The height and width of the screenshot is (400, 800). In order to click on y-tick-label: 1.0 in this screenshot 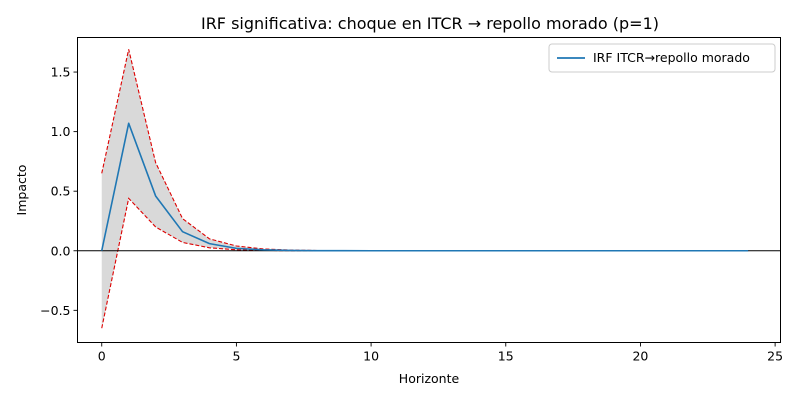, I will do `click(61, 131)`.